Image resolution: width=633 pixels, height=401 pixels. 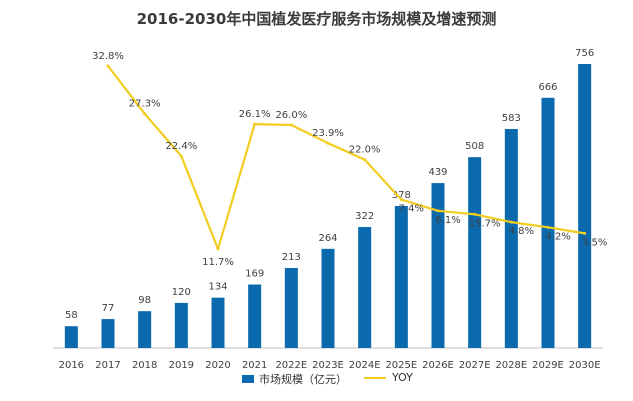 What do you see at coordinates (327, 238) in the screenshot?
I see `bar-value-label: 264` at bounding box center [327, 238].